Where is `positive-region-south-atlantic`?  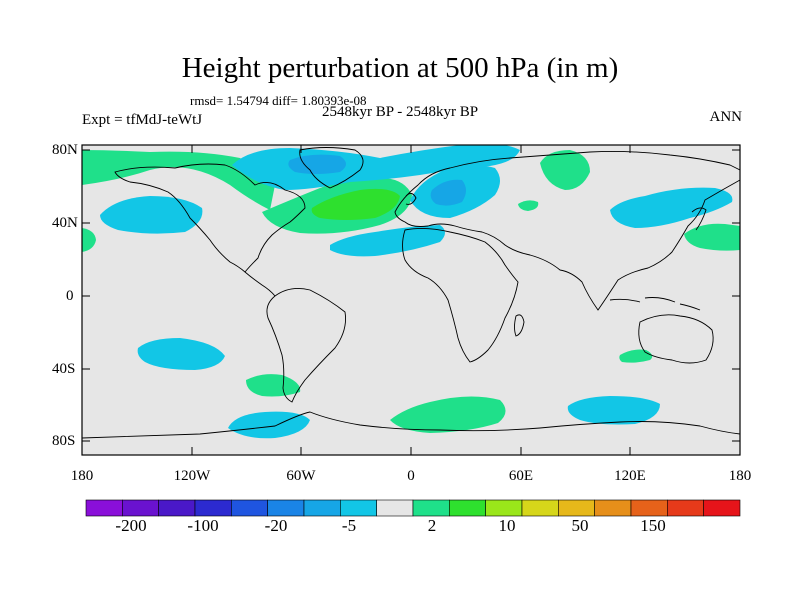 positive-region-south-atlantic is located at coordinates (448, 414).